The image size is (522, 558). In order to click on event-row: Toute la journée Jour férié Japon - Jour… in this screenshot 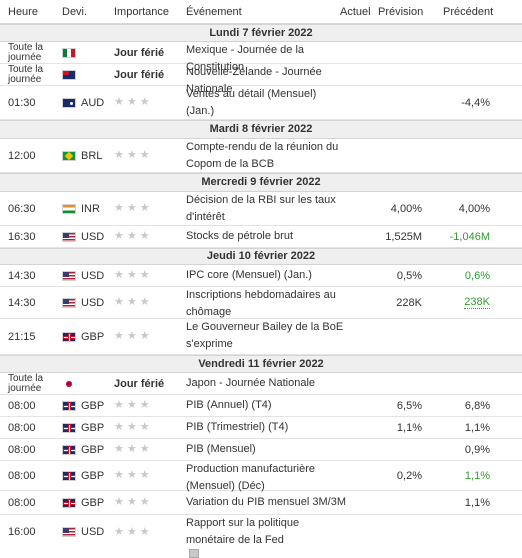, I will do `click(261, 384)`.